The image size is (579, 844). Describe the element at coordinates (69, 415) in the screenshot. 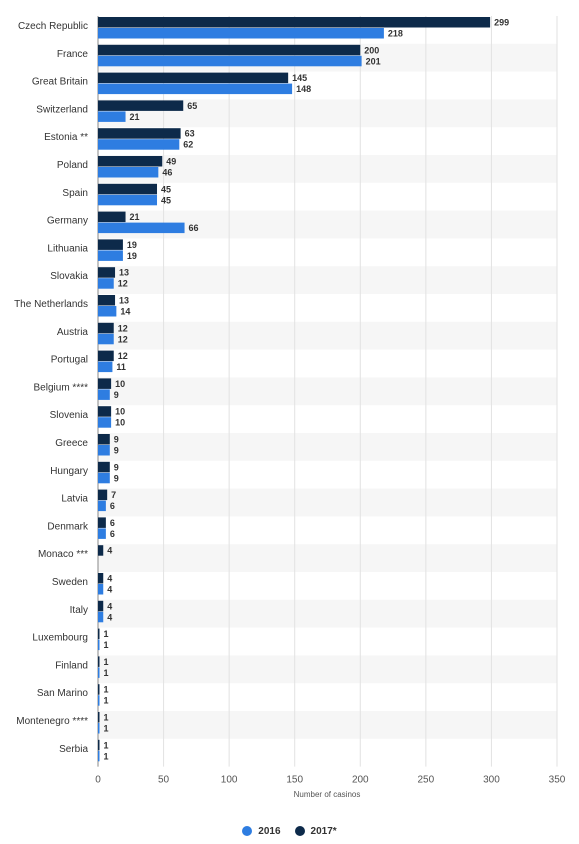

I see `category-label: Slovenia` at that location.